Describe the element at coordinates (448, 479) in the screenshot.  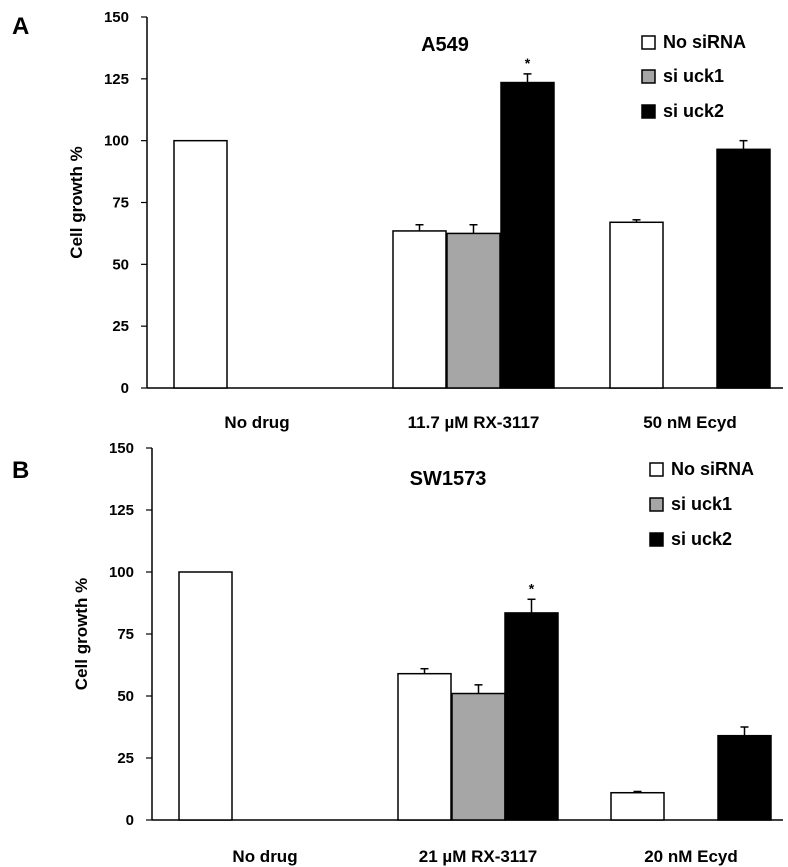
I see `chart-title: SW1573` at that location.